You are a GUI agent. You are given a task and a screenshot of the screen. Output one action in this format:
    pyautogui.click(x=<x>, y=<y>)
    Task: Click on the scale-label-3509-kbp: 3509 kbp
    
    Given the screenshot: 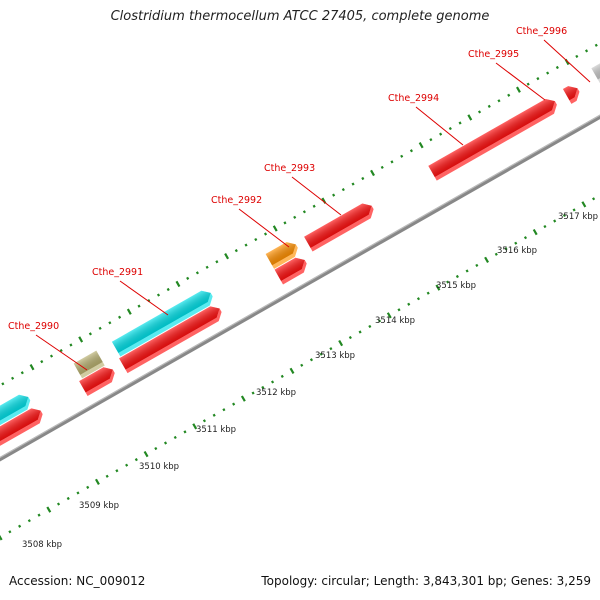 What is the action you would take?
    pyautogui.click(x=99, y=506)
    